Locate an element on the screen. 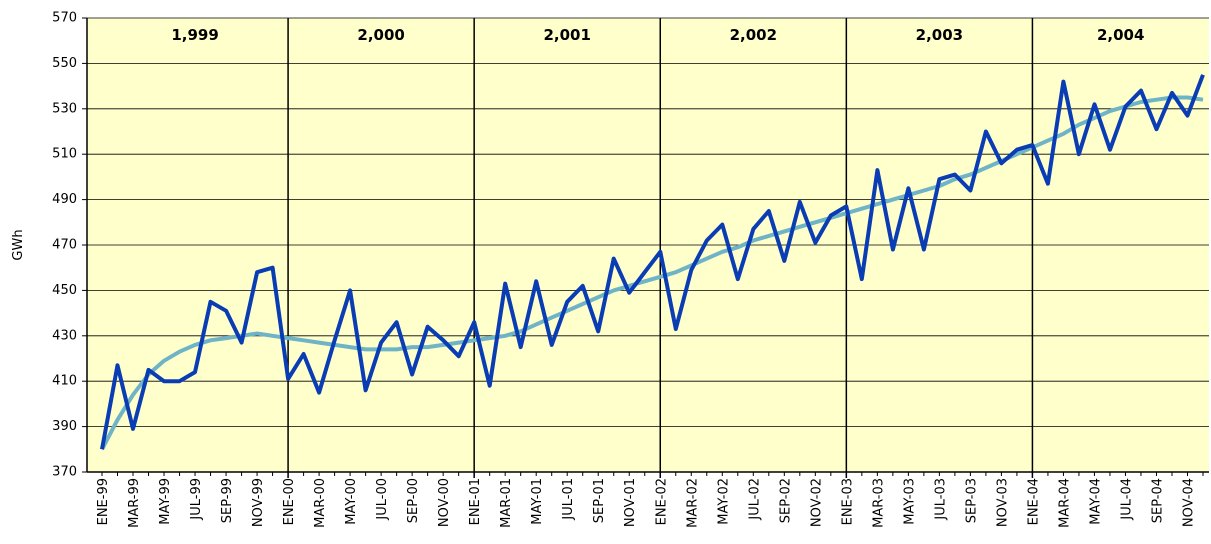 The image size is (1211, 544). x-tick-label: ENE-03 is located at coordinates (847, 501).